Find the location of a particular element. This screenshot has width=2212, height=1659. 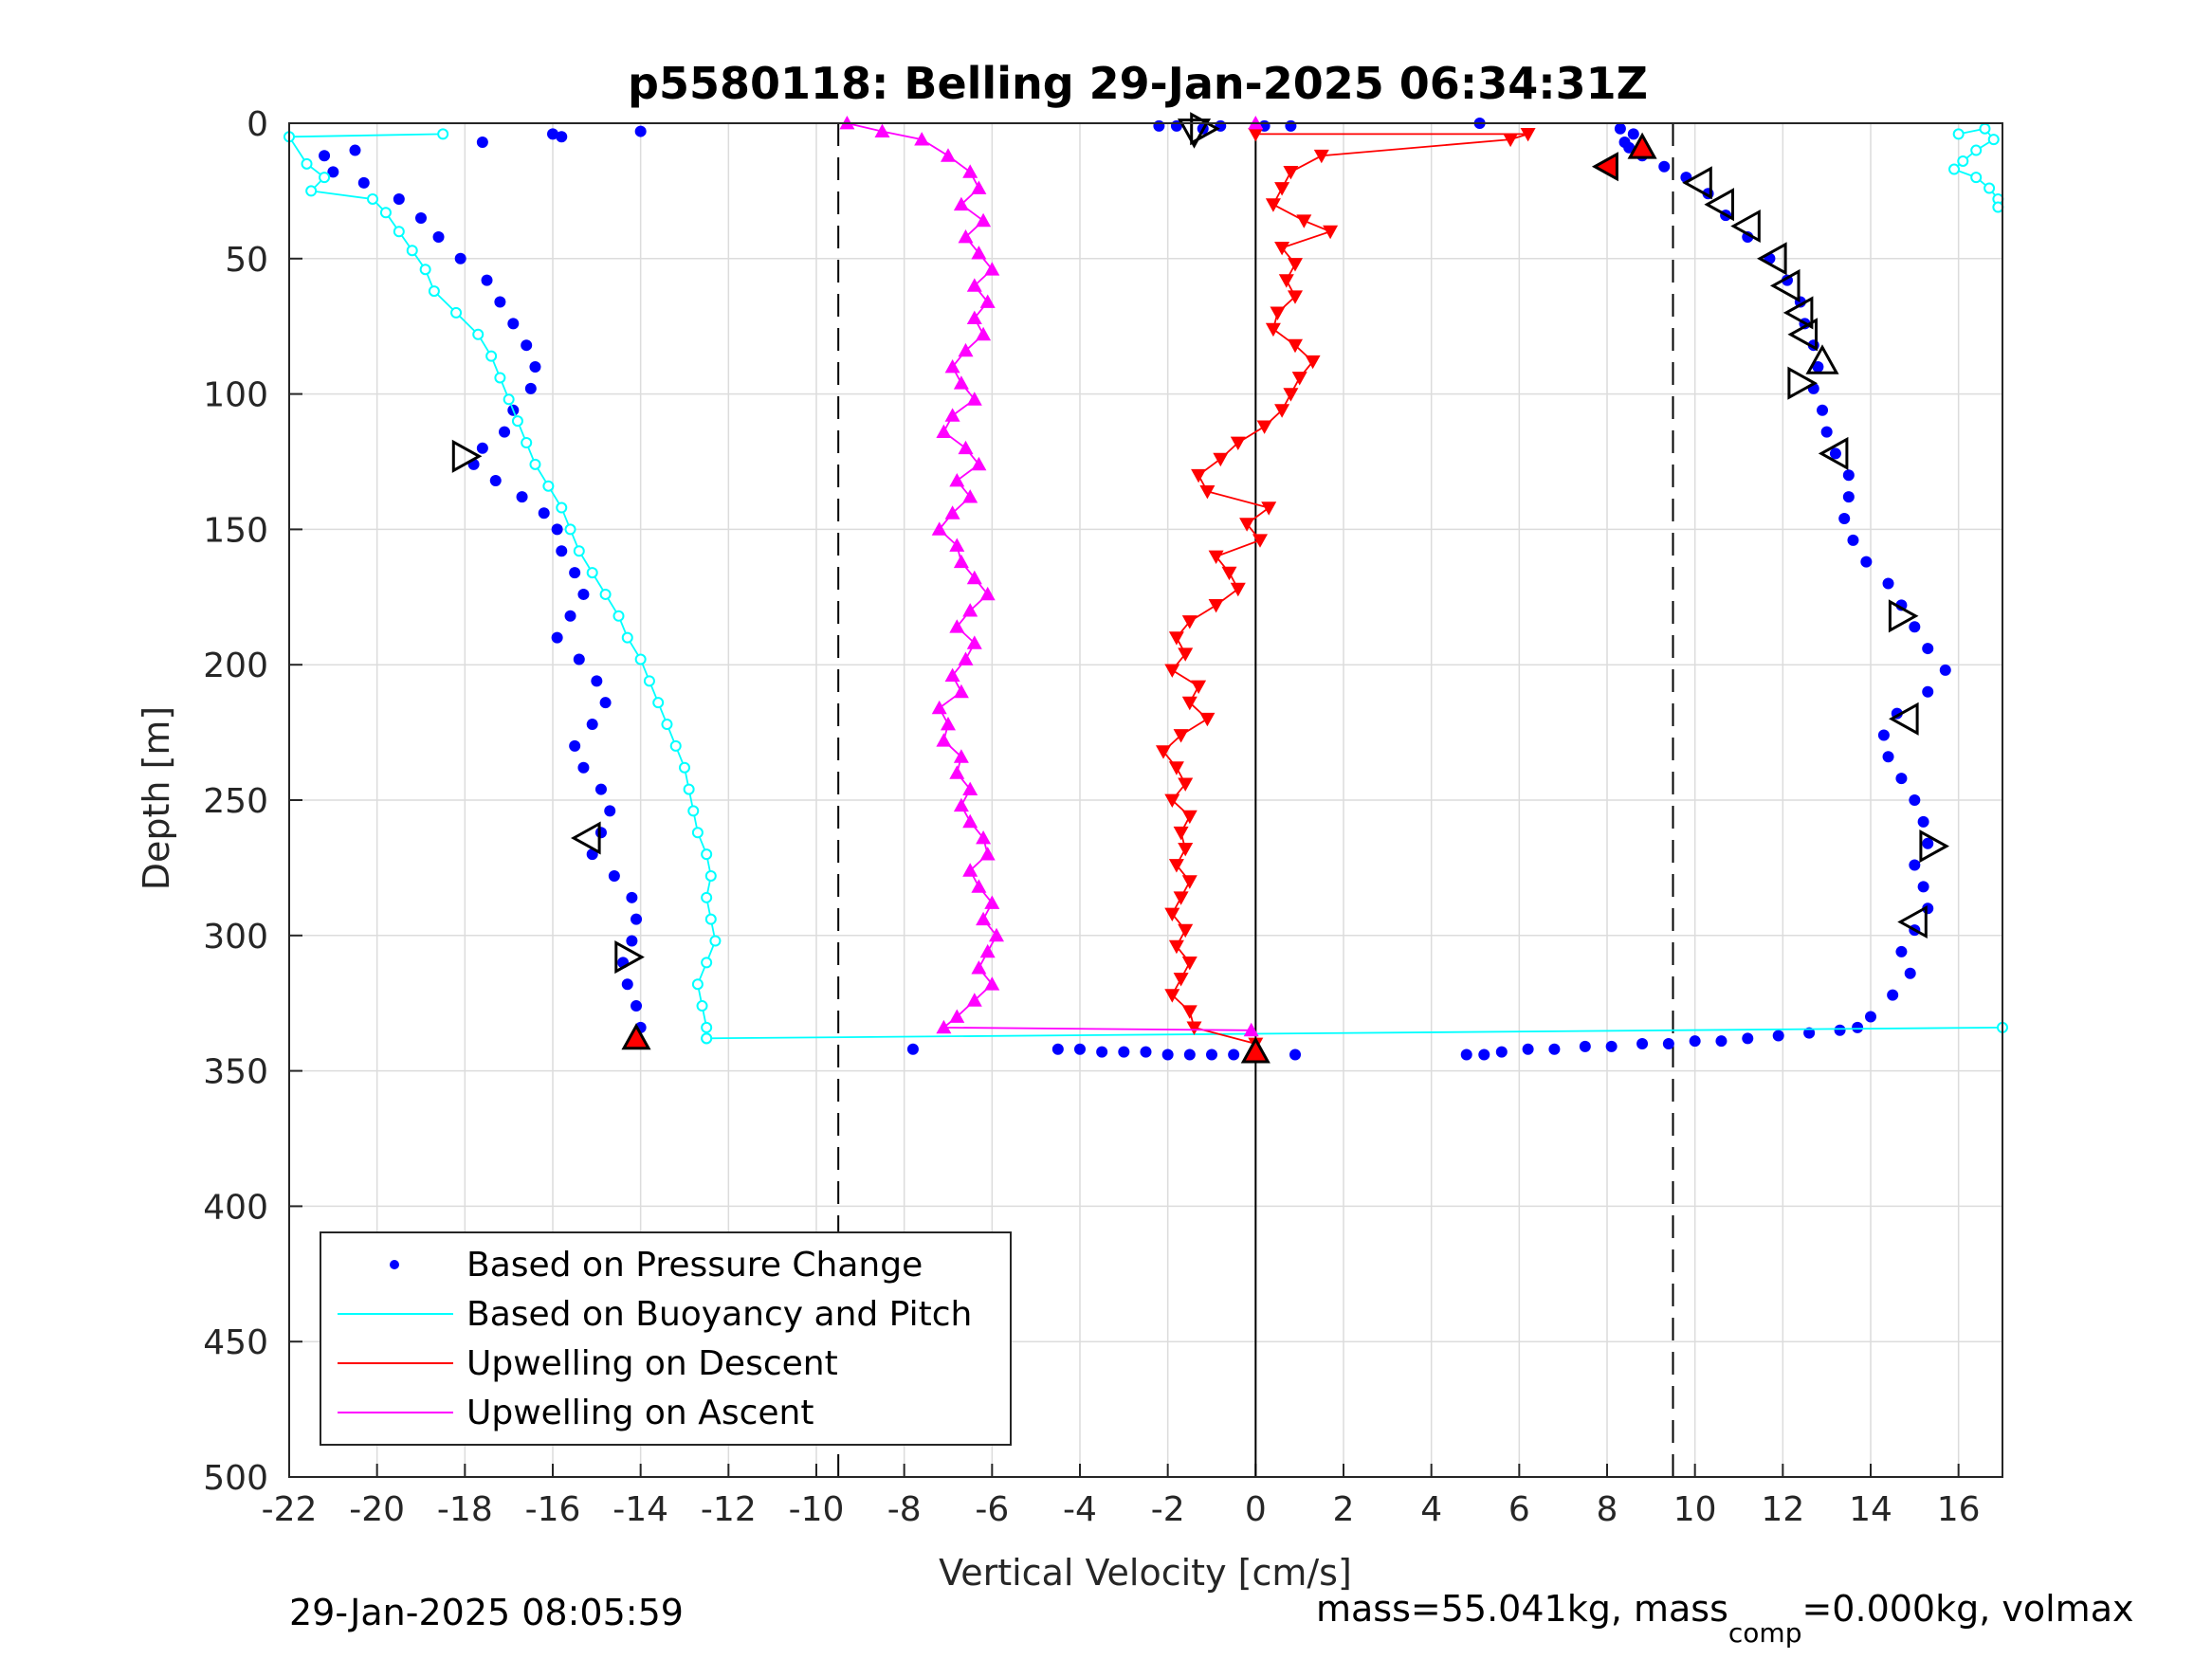

y-tick-label: 300 is located at coordinates (235, 937).